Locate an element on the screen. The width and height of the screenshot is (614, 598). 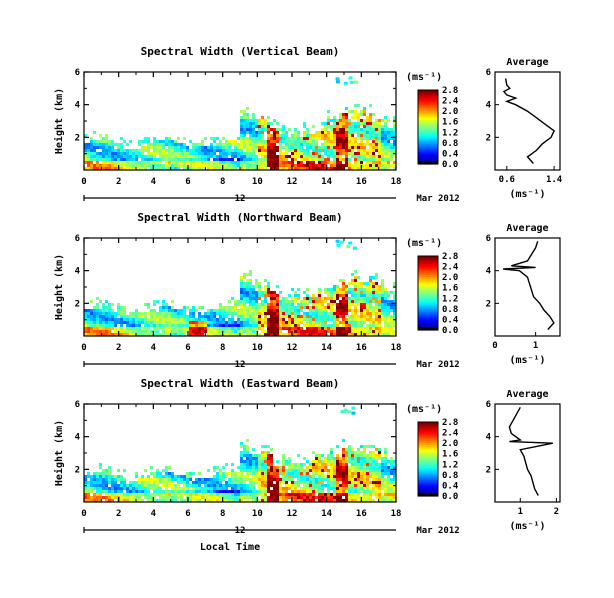
average-x-tick-label: 0 is located at coordinates (494, 346).